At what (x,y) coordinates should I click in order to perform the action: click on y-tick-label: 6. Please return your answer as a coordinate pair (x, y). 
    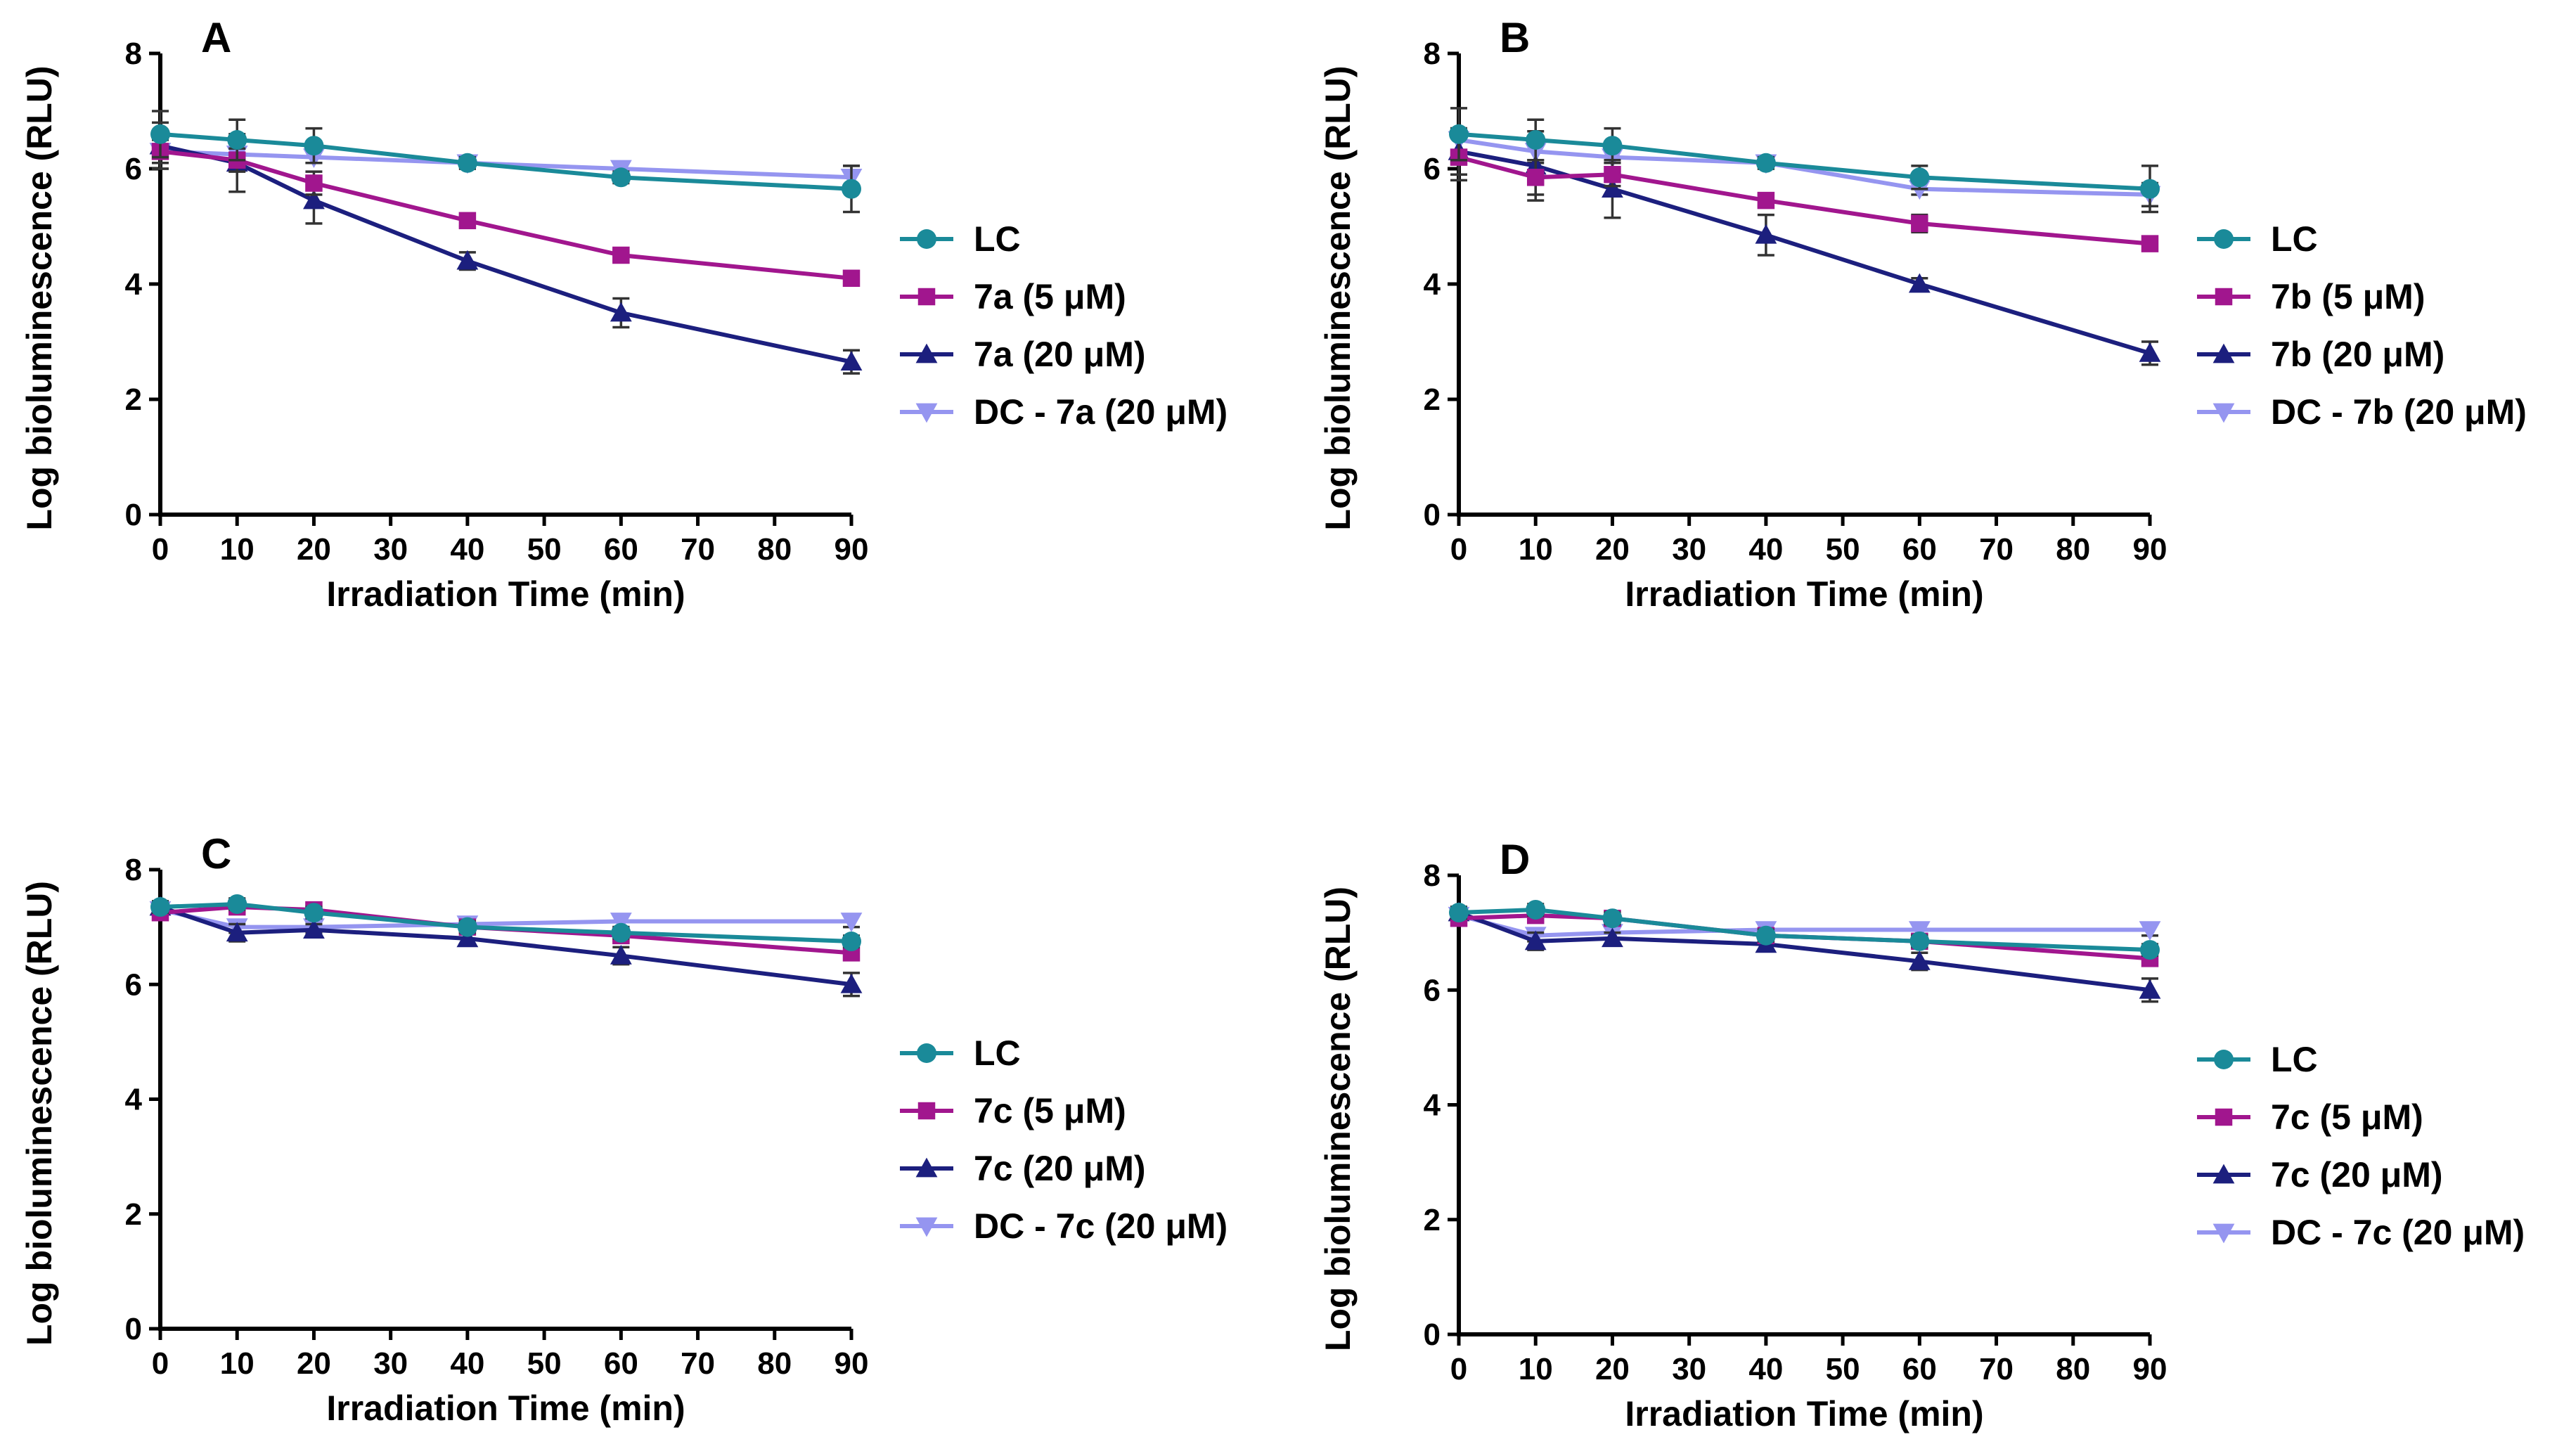
    Looking at the image, I should click on (1432, 169).